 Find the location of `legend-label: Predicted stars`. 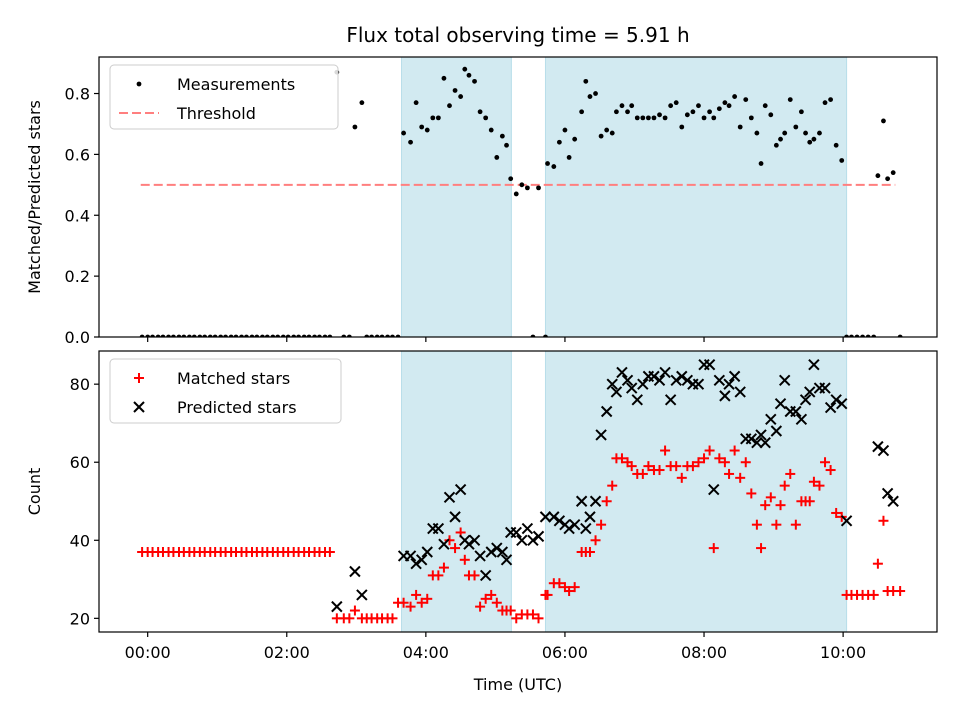

legend-label: Predicted stars is located at coordinates (237, 407).